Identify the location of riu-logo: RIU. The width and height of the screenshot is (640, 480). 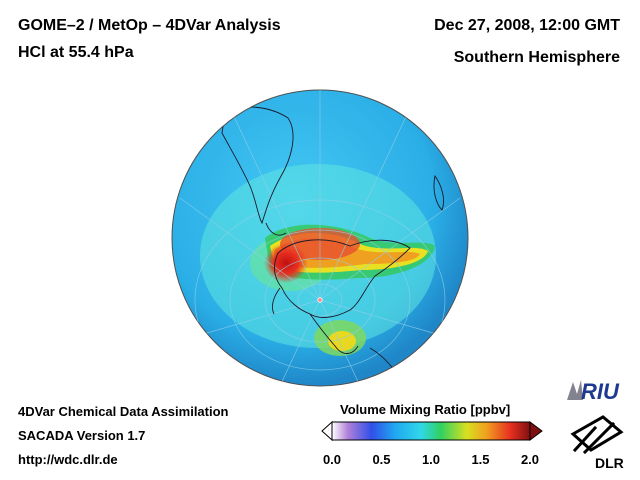
(593, 391).